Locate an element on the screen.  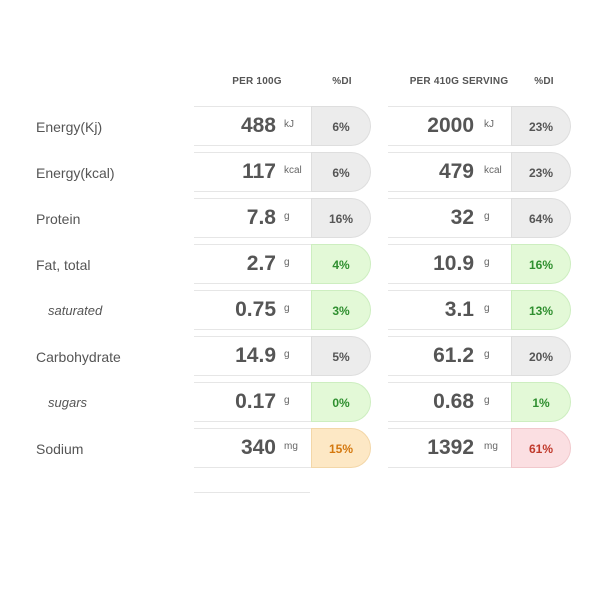
divider is located at coordinates (252, 492).